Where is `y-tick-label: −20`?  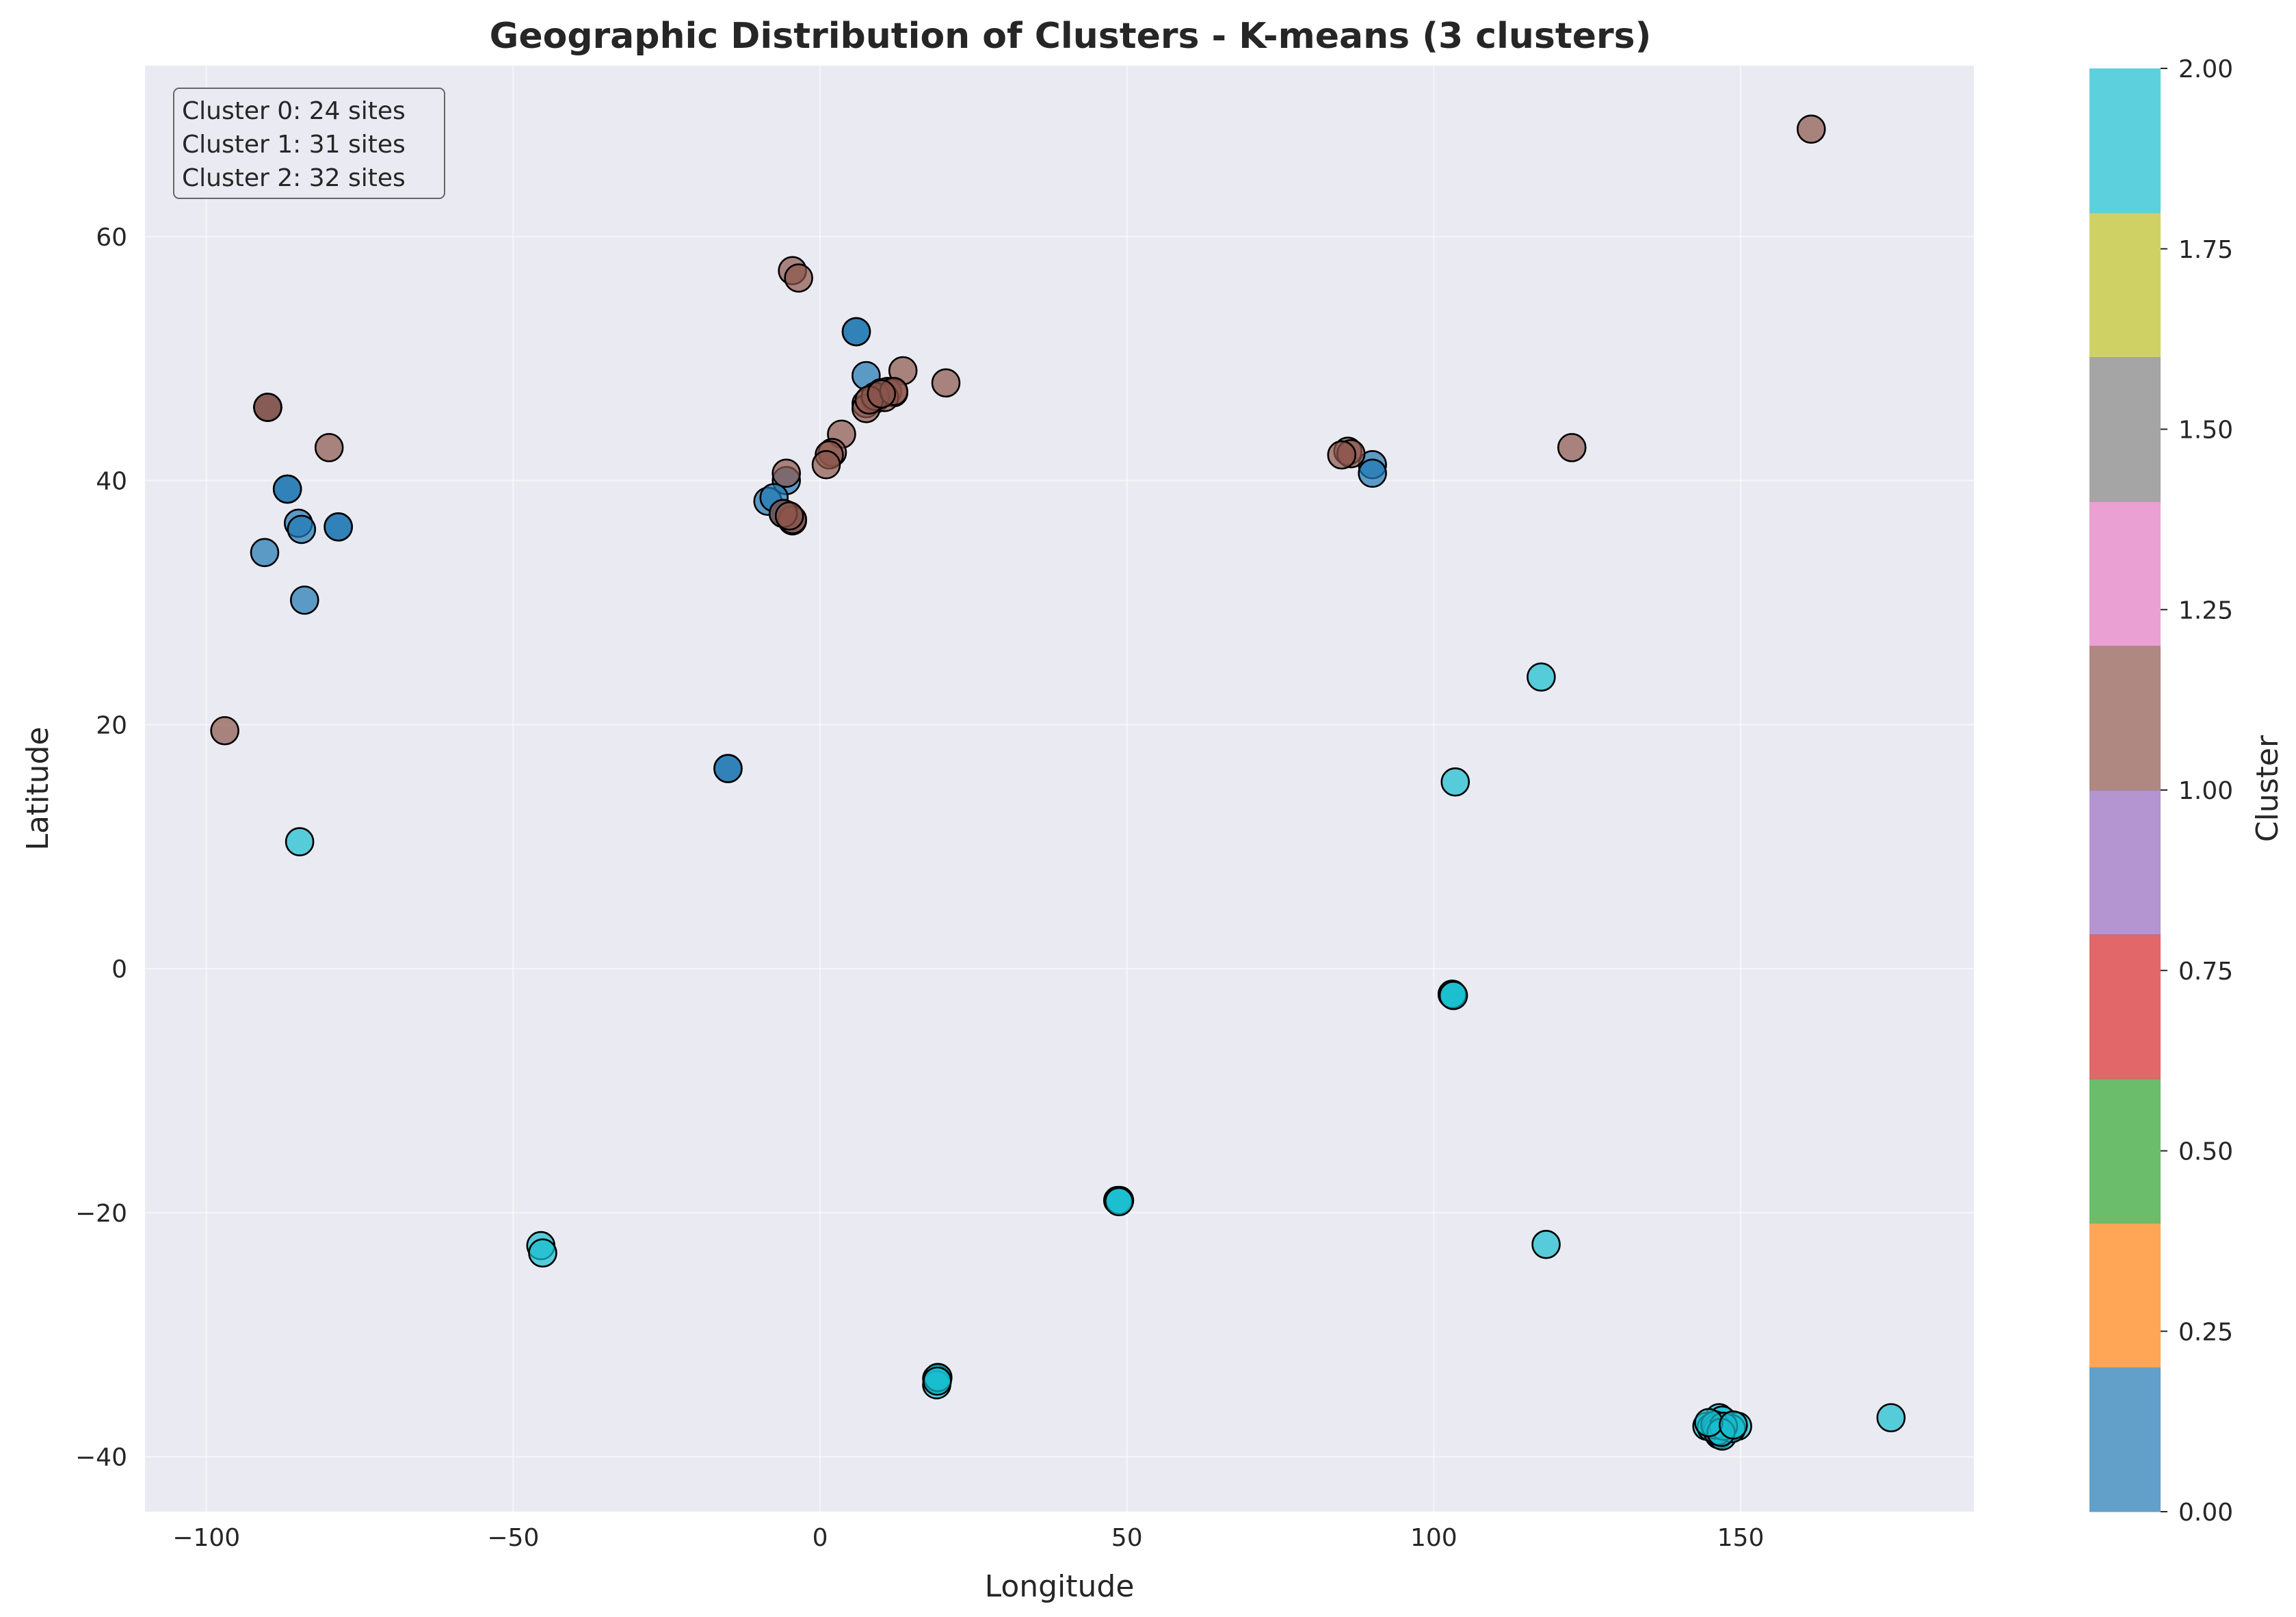
y-tick-label: −20 is located at coordinates (101, 1214).